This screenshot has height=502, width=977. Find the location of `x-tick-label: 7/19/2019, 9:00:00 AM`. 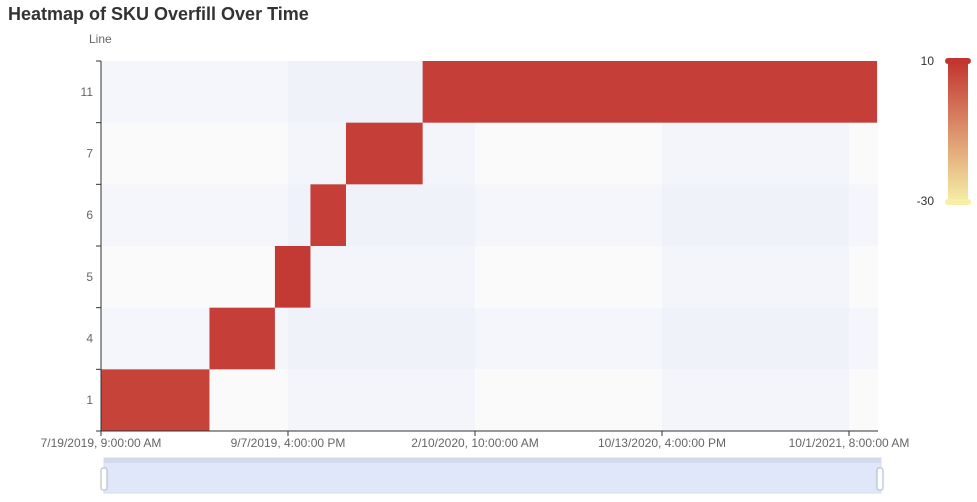

x-tick-label: 7/19/2019, 9:00:00 AM is located at coordinates (101, 443).